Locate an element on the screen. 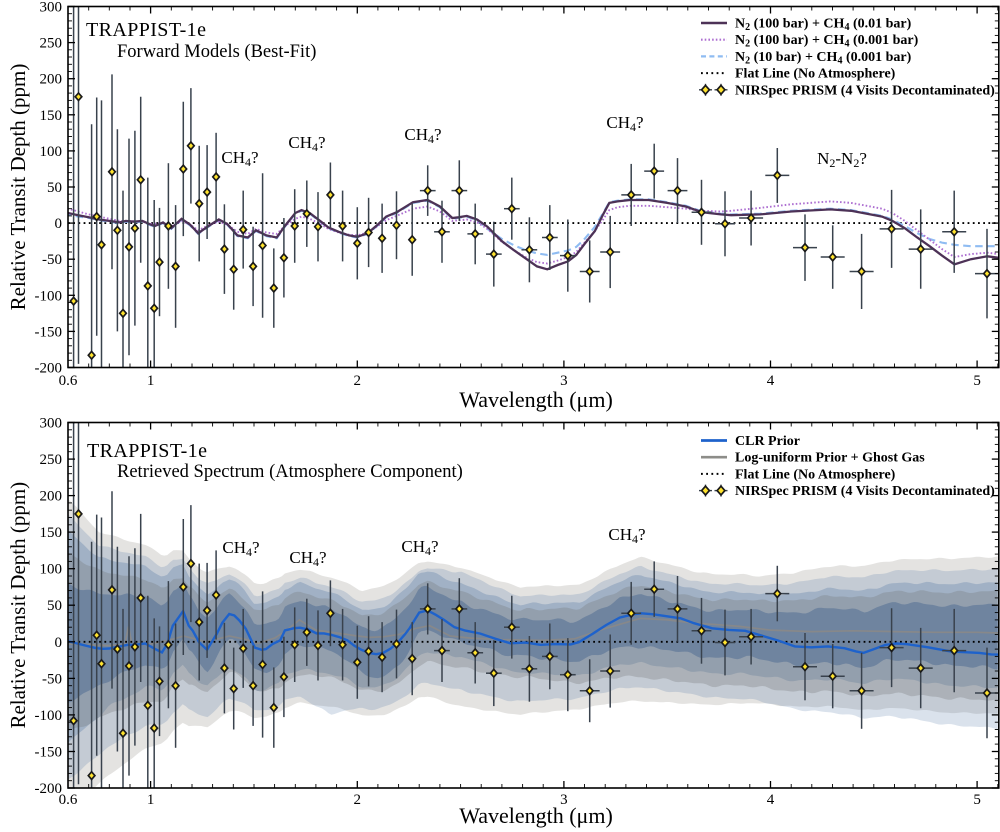 The width and height of the screenshot is (1000, 832). svg-text: Forward Models (Best-Fit) is located at coordinates (216, 52).